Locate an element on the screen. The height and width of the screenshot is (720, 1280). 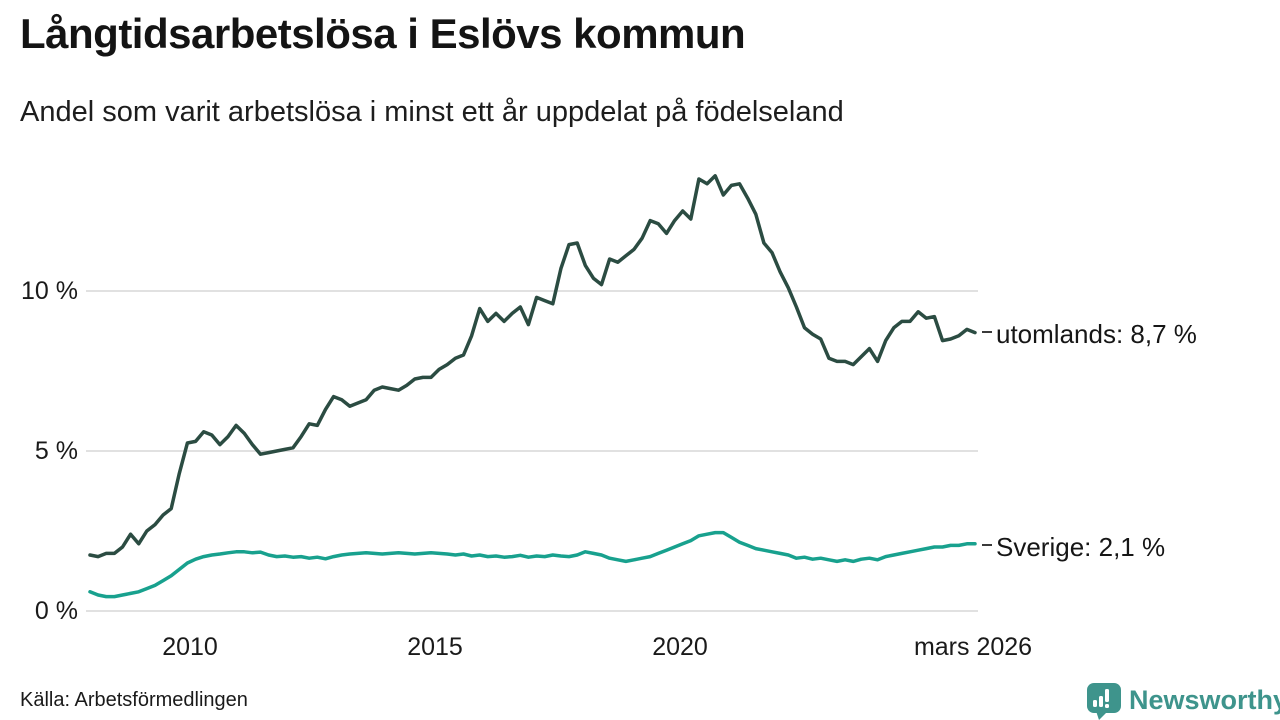
newsworthy-wordmark: Newsworthy is located at coordinates (1204, 700).